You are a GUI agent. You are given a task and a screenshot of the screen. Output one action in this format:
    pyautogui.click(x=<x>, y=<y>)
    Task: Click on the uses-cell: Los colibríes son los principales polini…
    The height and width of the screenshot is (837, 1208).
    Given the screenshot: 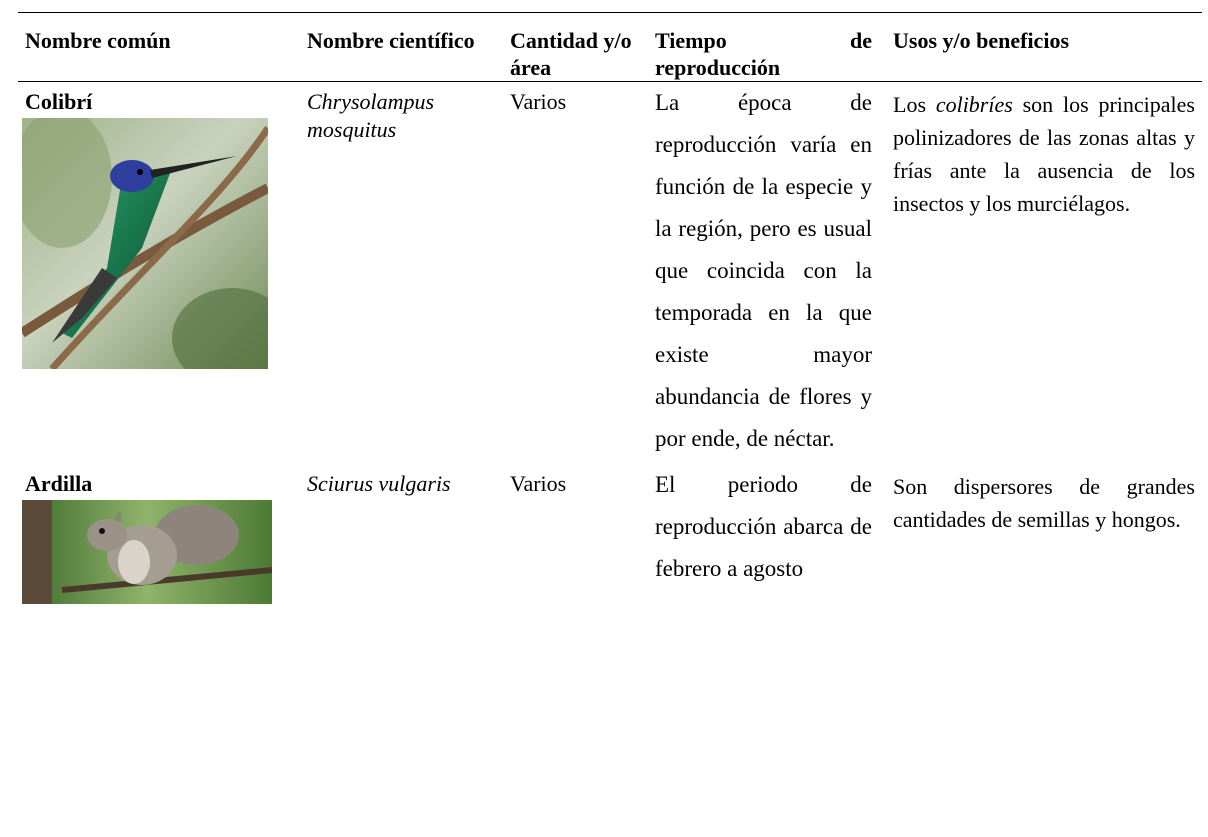 What is the action you would take?
    pyautogui.click(x=1044, y=273)
    